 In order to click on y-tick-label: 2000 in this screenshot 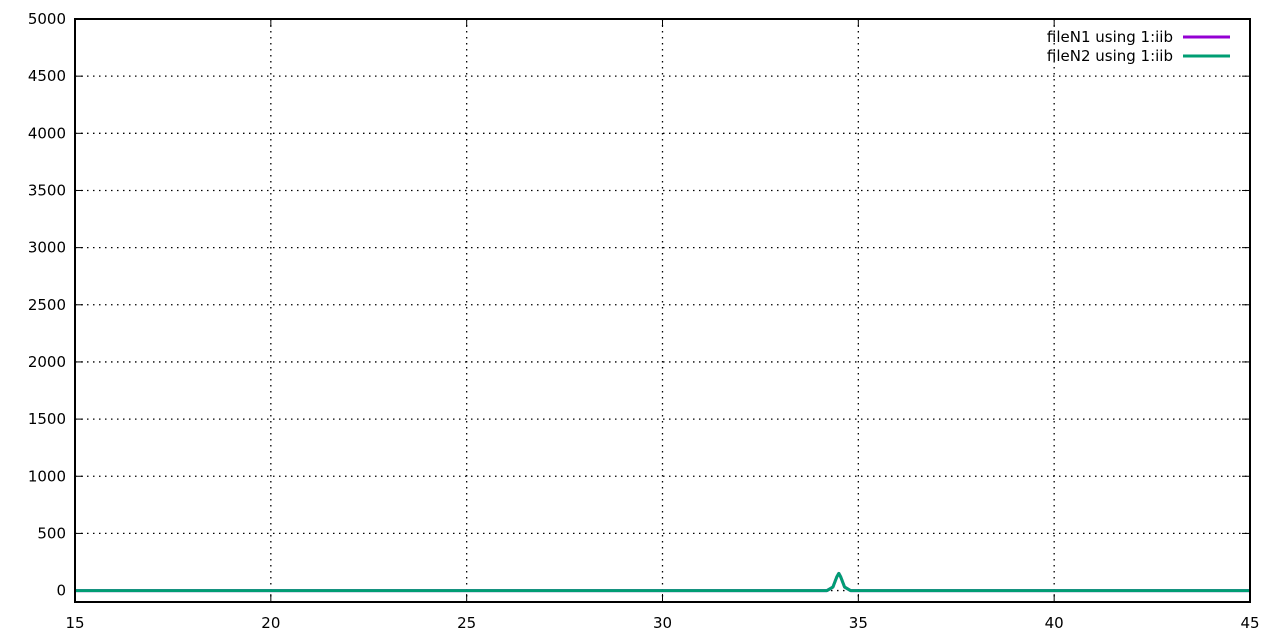, I will do `click(47, 362)`.